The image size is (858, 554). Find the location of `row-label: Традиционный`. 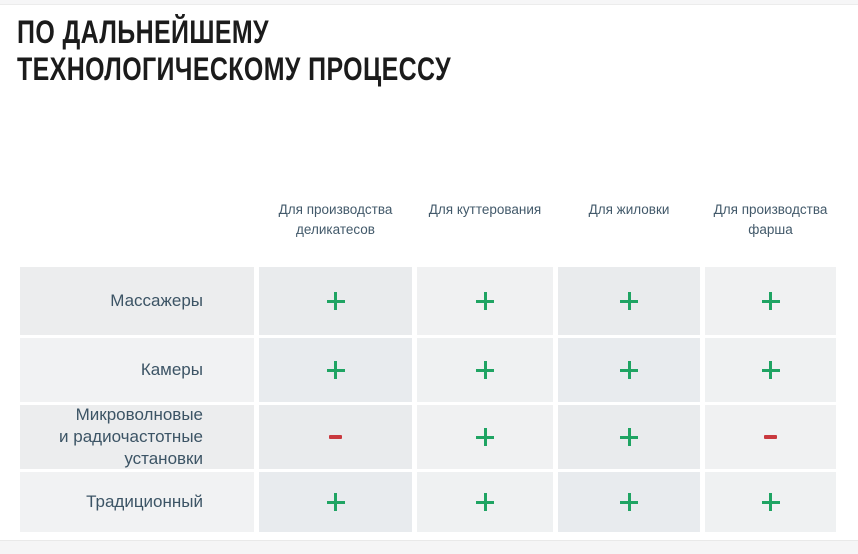

row-label: Традиционный is located at coordinates (137, 502).